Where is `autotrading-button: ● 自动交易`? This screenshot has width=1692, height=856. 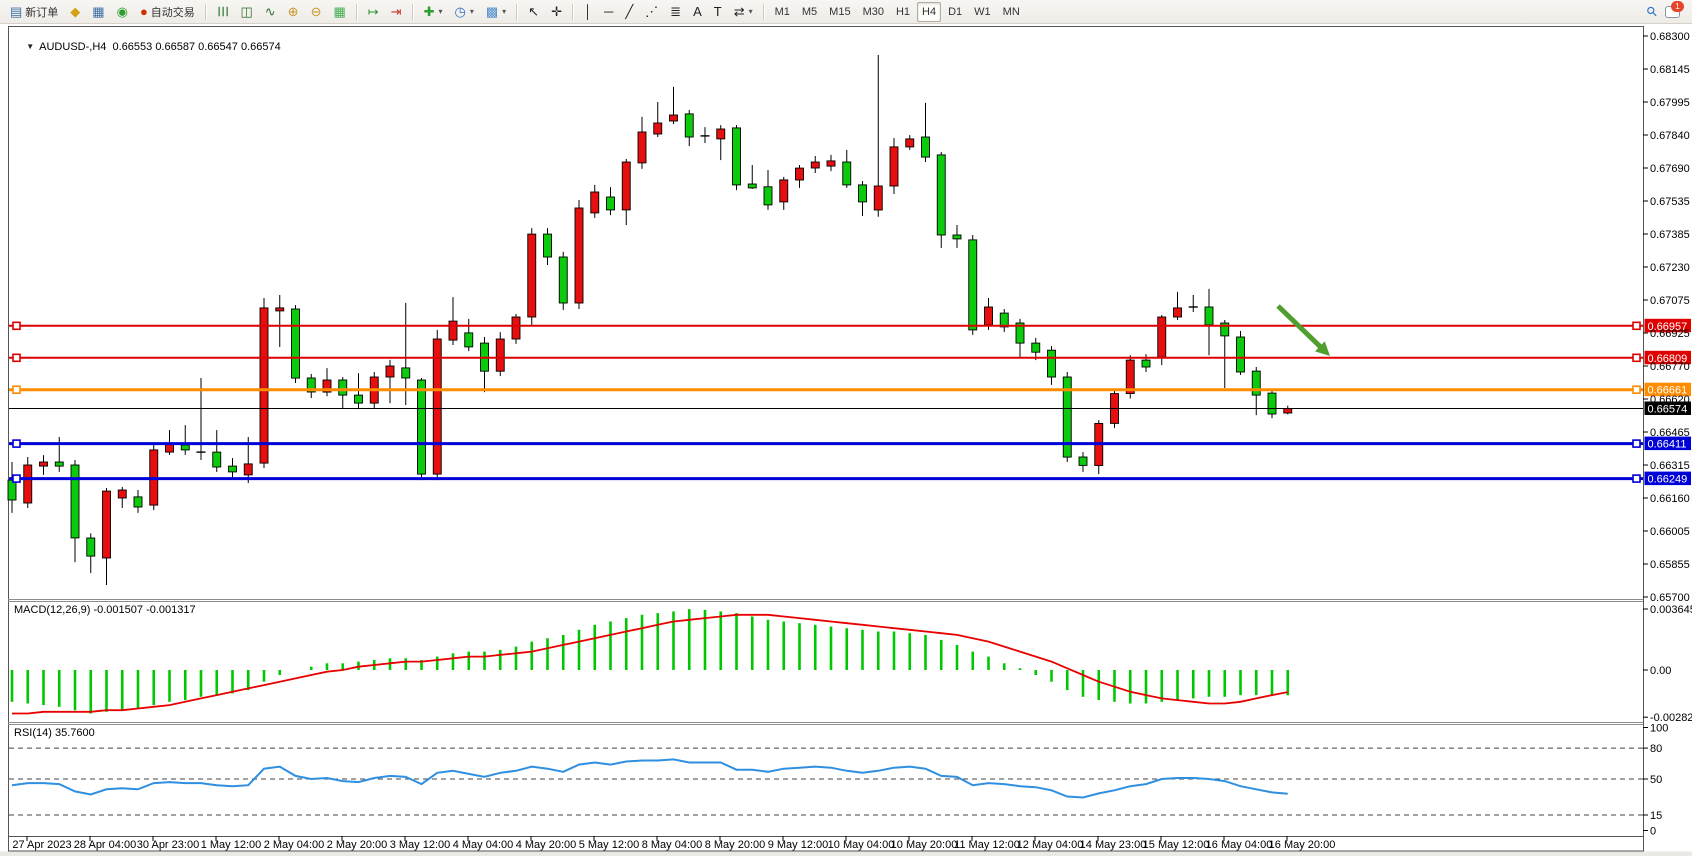
autotrading-button: ● 自动交易 is located at coordinates (167, 12).